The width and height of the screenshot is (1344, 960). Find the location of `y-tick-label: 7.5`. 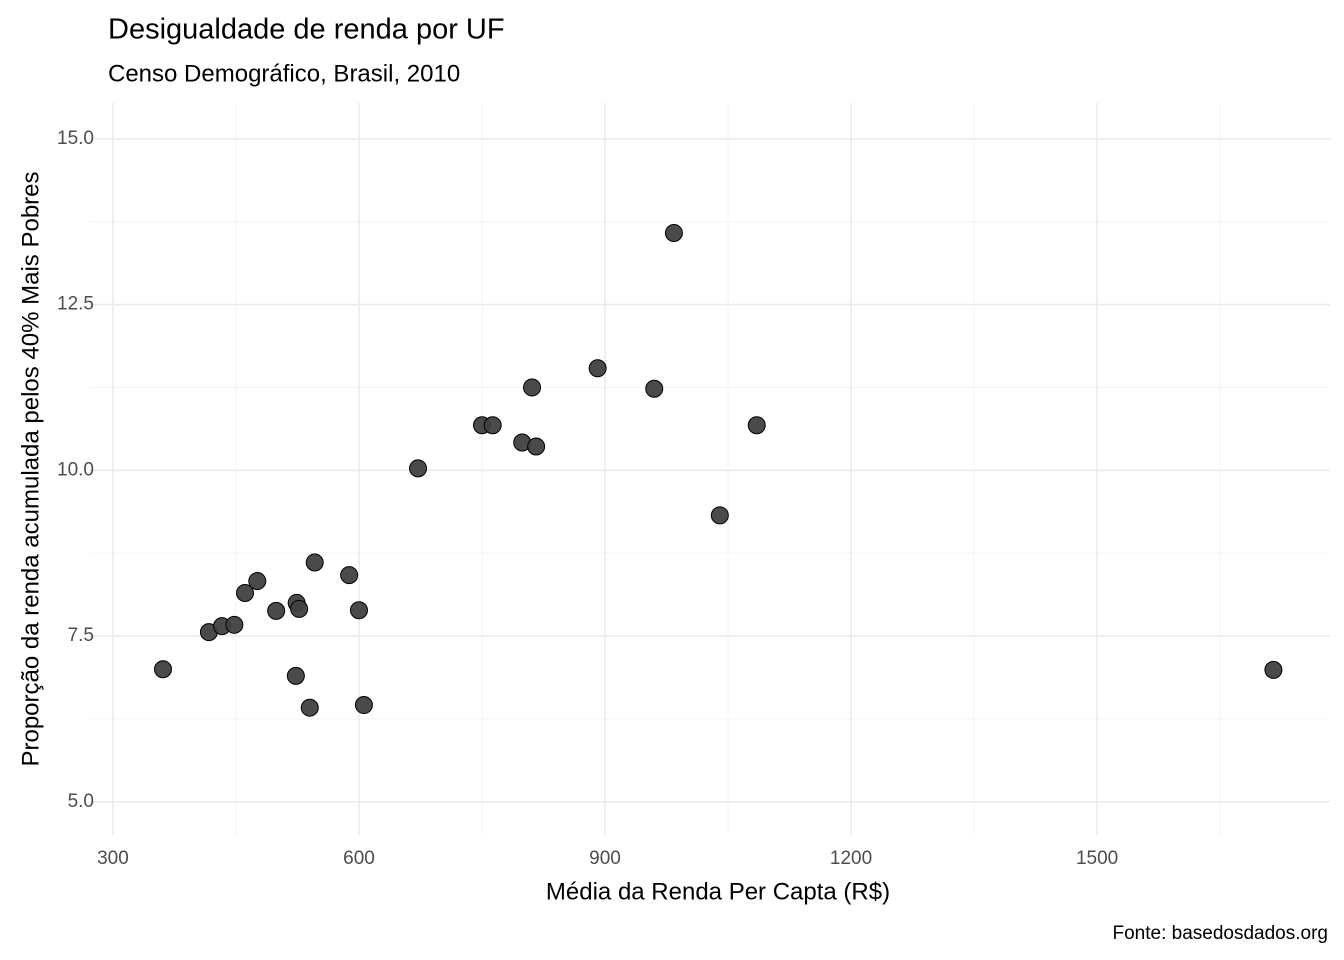

y-tick-label: 7.5 is located at coordinates (81, 635).